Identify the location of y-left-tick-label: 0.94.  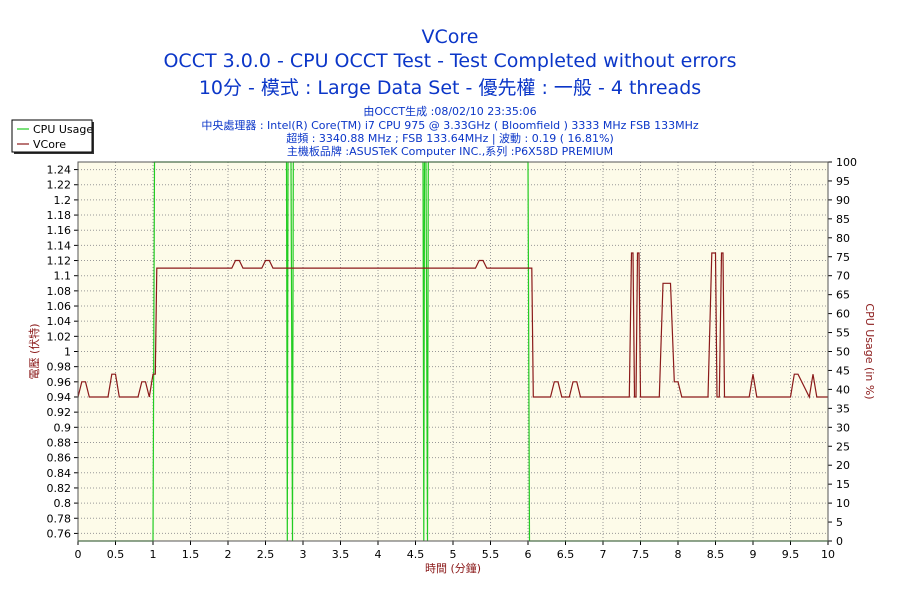
(59, 397).